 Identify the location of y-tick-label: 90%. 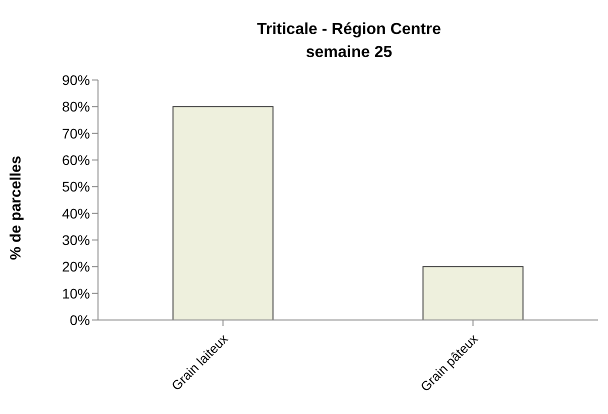
(76, 80).